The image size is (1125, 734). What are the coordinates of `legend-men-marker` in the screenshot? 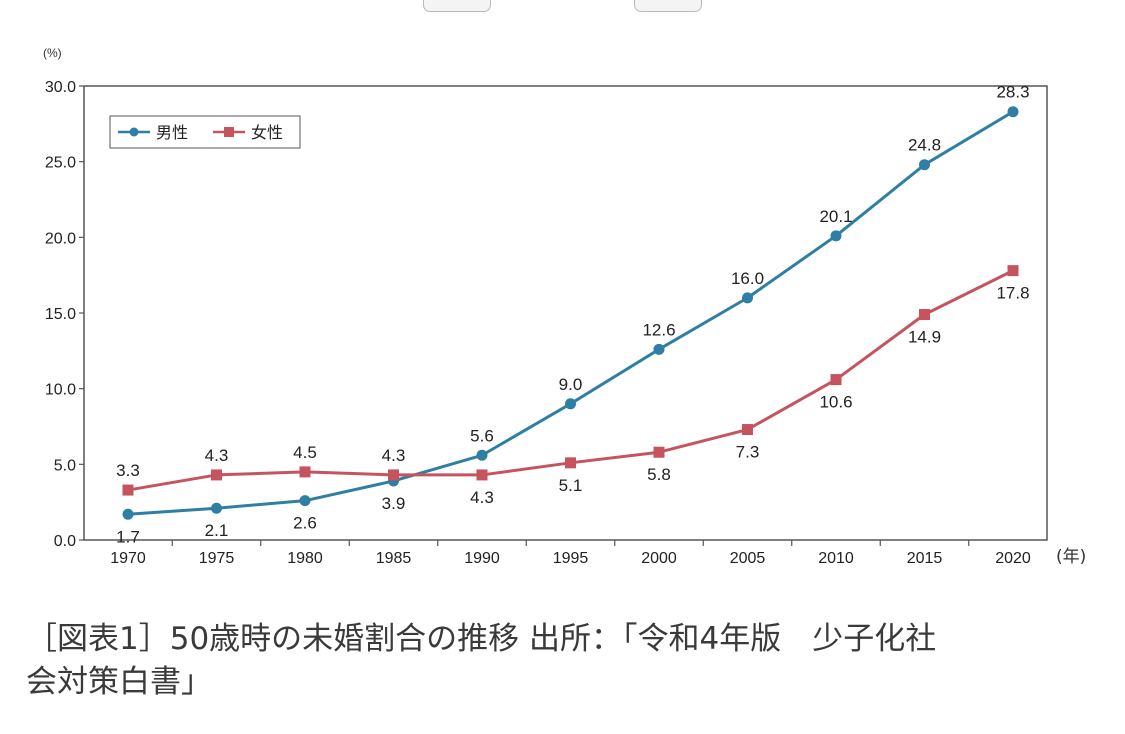 It's located at (134, 132).